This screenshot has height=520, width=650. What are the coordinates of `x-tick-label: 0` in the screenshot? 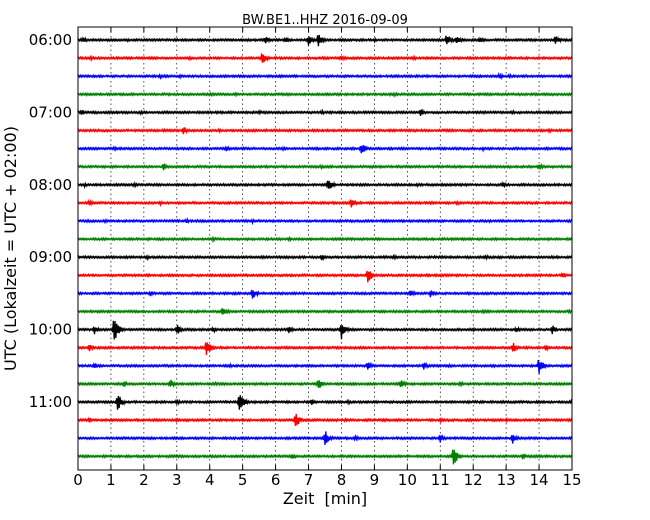 It's located at (78, 480).